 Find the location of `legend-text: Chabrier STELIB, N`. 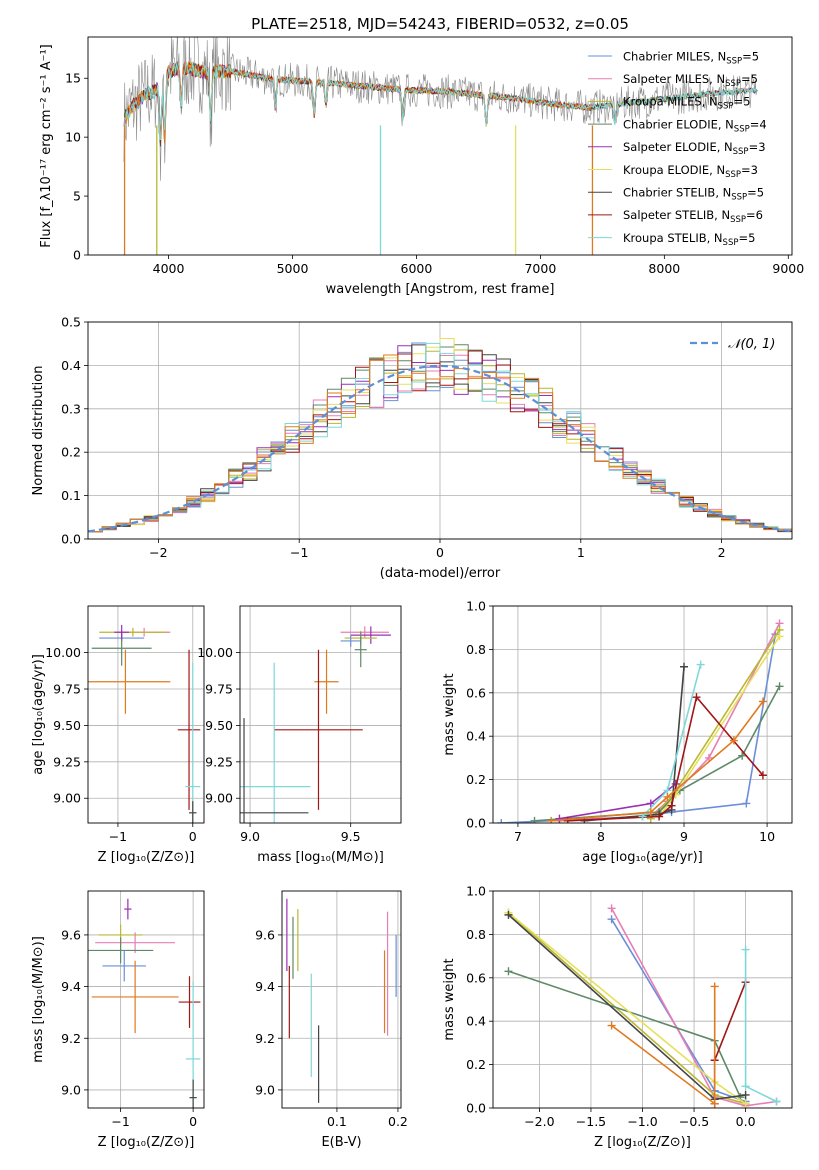

legend-text: Chabrier STELIB, N is located at coordinates (677, 193).